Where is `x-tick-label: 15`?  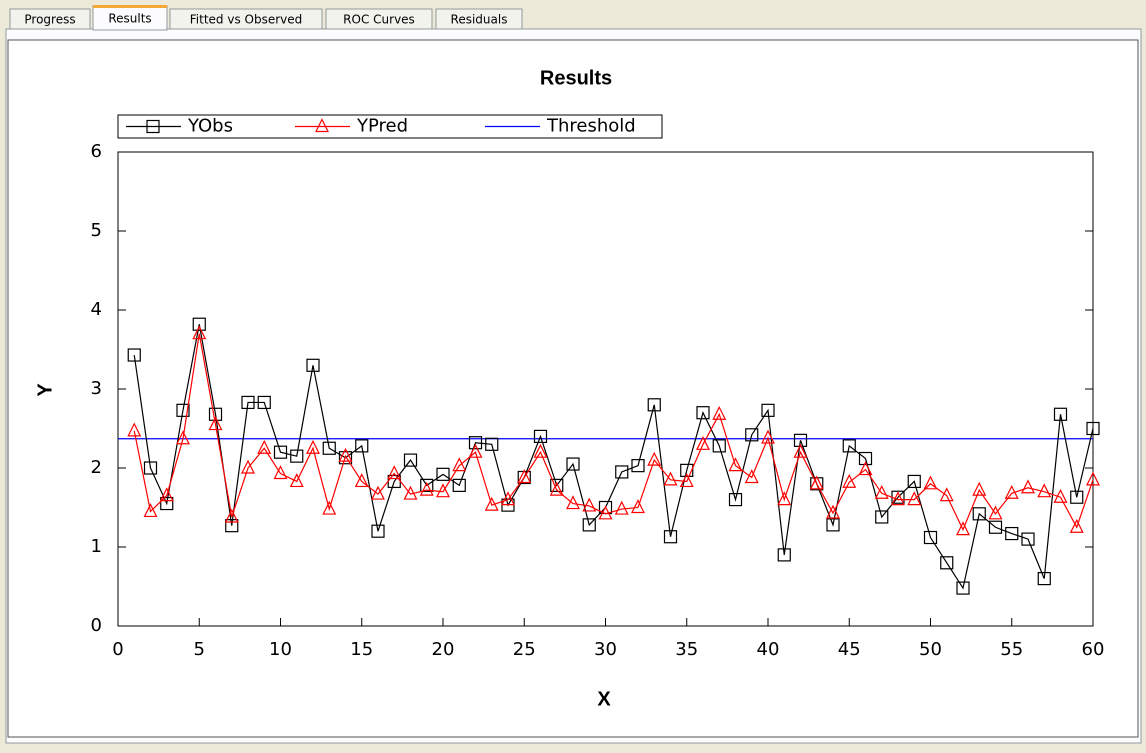 x-tick-label: 15 is located at coordinates (361, 649).